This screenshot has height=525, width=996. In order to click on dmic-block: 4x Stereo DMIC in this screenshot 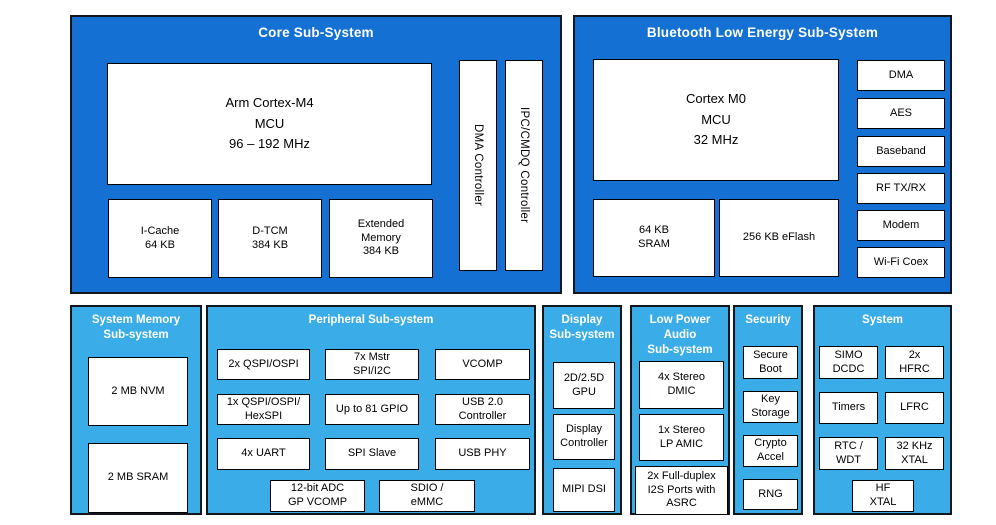, I will do `click(681, 385)`.